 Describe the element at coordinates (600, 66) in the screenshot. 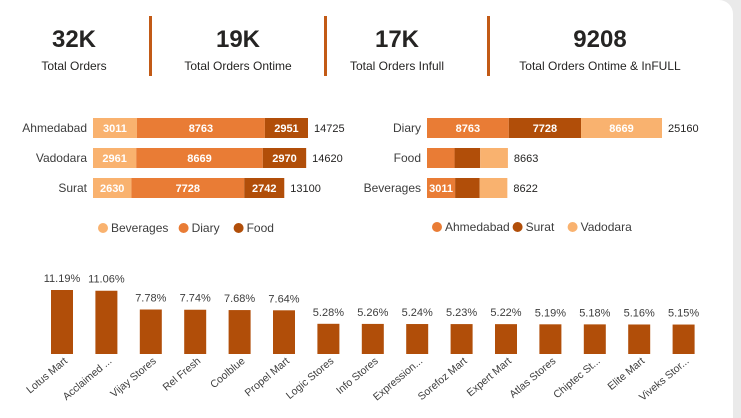

I see `kpi-label: Total Orders Ontime & InFULL` at that location.